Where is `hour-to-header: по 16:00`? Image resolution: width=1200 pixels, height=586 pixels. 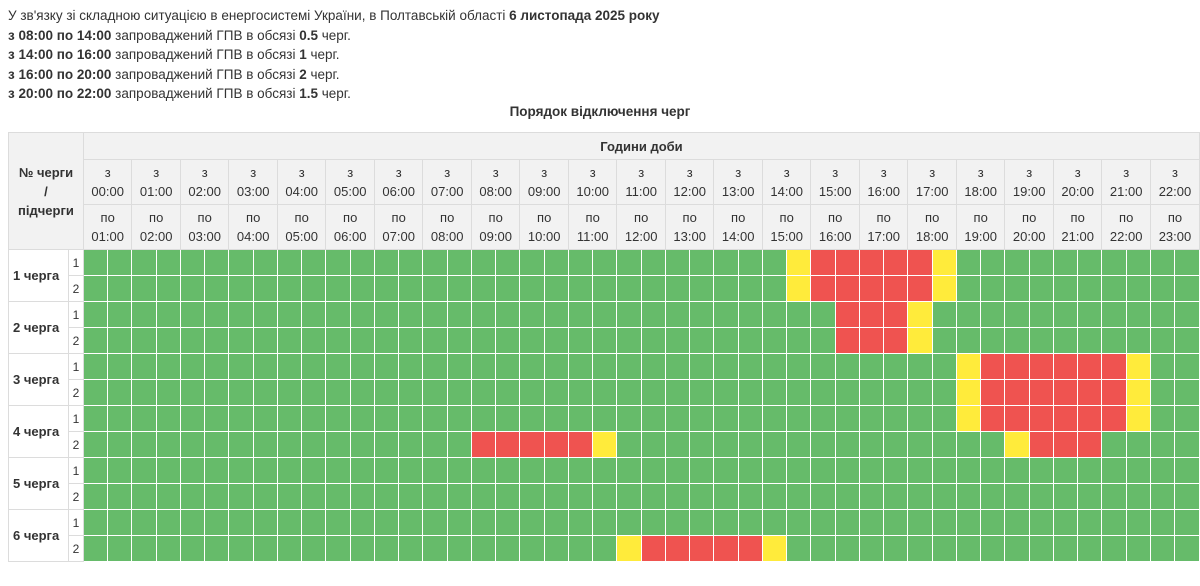 hour-to-header: по 16:00 is located at coordinates (835, 227).